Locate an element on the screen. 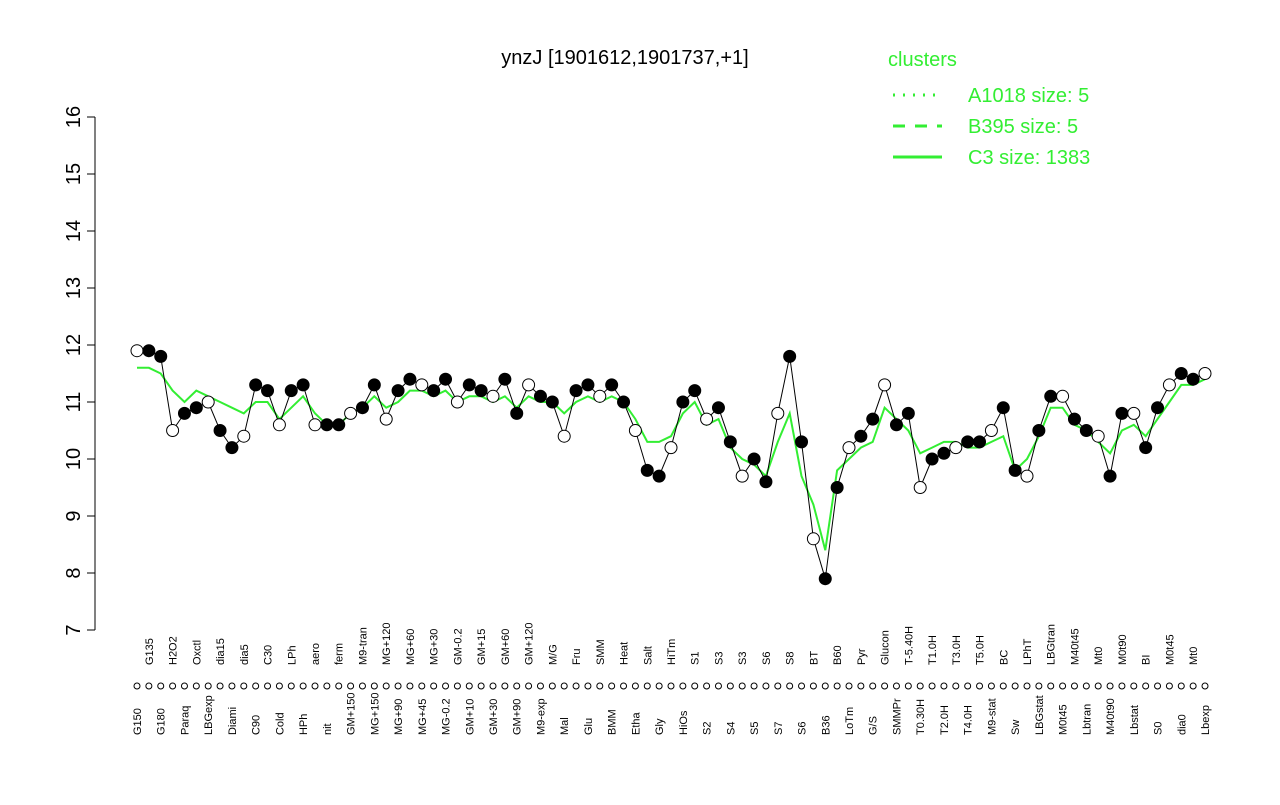 Image resolution: width=1280 pixels, height=805 pixels. y-tick-label: 9 is located at coordinates (74, 515).